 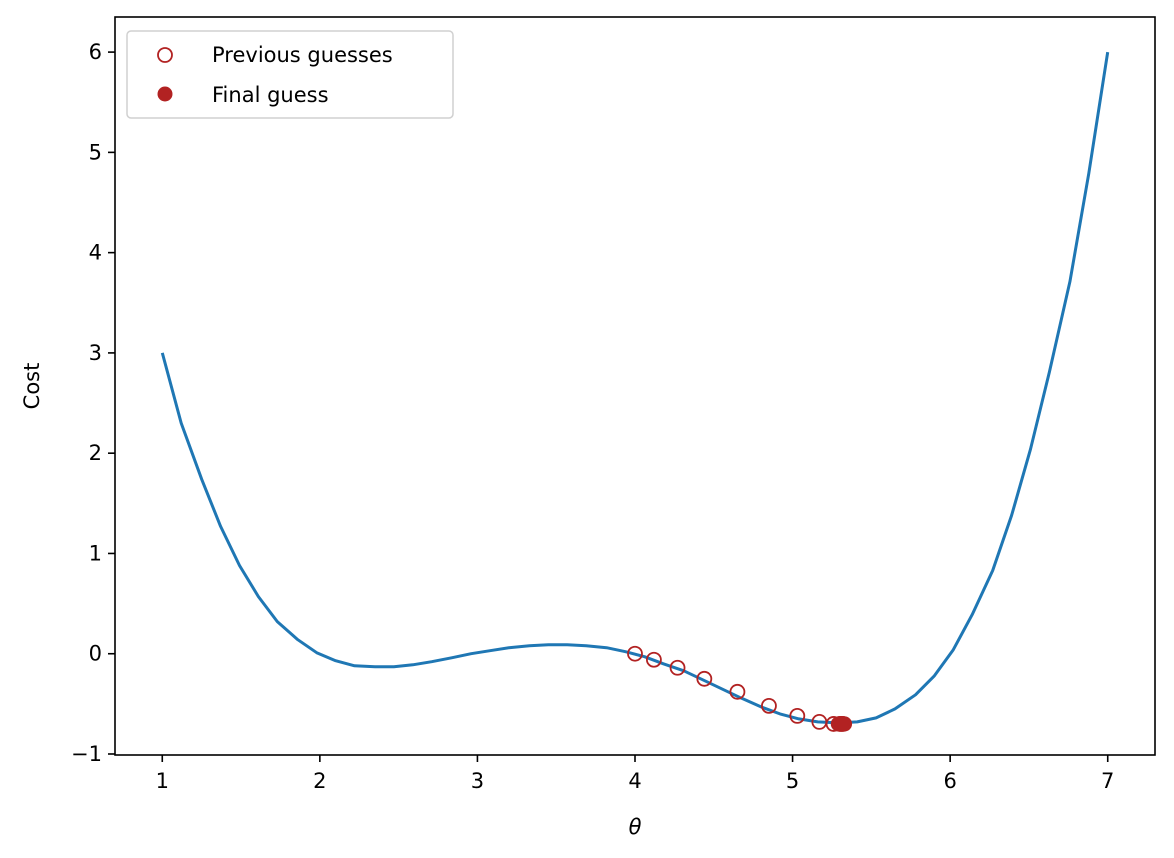 What do you see at coordinates (86, 754) in the screenshot?
I see `y-tick-label: −1` at bounding box center [86, 754].